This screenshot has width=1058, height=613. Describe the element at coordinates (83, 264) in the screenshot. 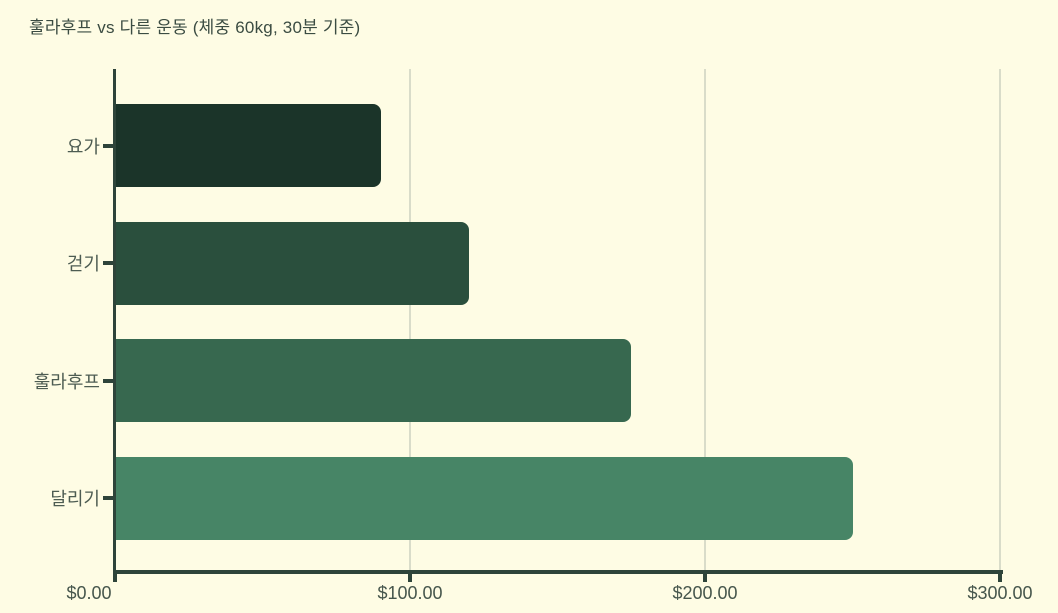

I see `y-axis-label-걷기: 걷기` at that location.